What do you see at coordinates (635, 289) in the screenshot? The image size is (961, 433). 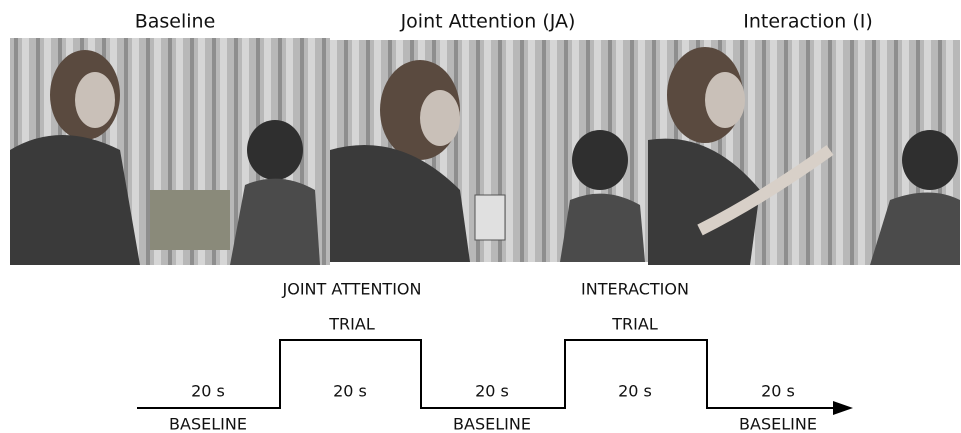 I see `trial-label: INTERACTION` at bounding box center [635, 289].